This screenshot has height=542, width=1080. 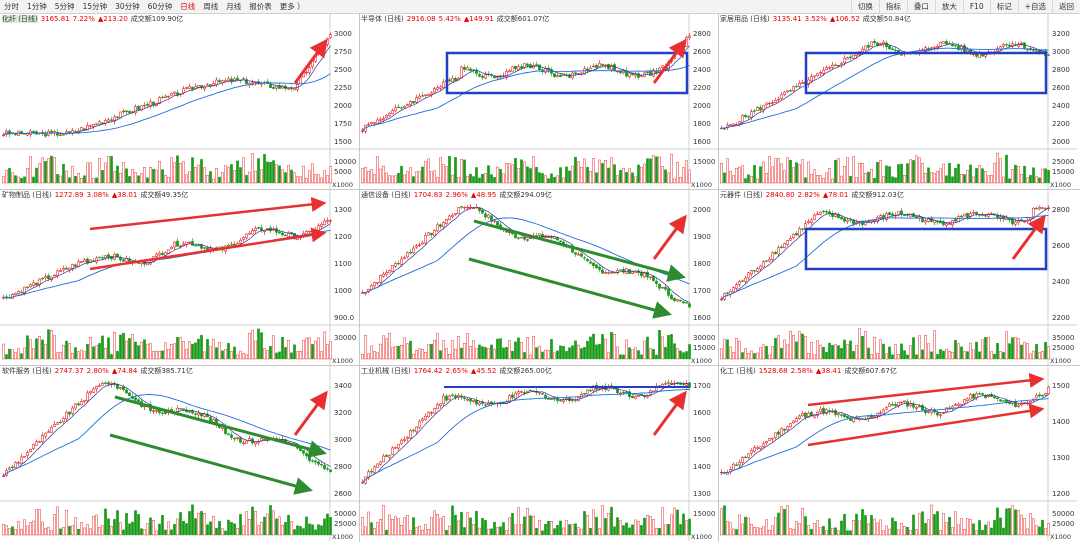 What do you see at coordinates (745, 19) in the screenshot?
I see `panel-name: 家居用品 (日线)` at bounding box center [745, 19].